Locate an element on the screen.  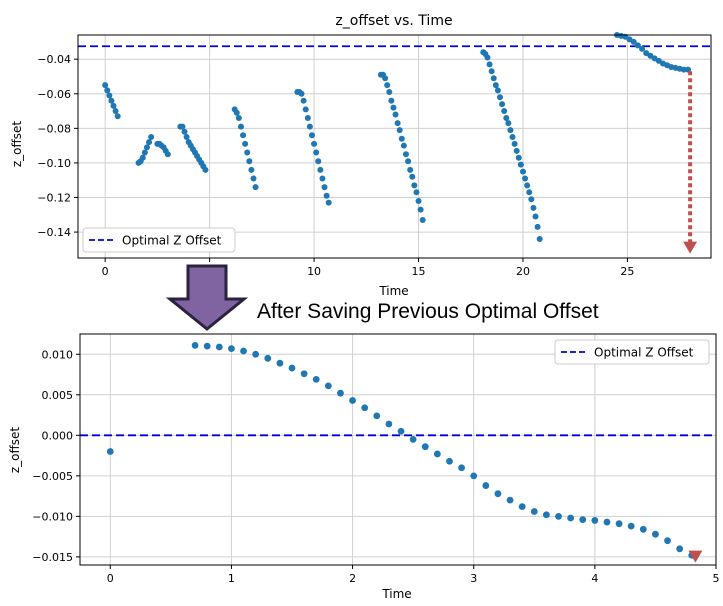
y-tick-label: −0.14 is located at coordinates (54, 232).